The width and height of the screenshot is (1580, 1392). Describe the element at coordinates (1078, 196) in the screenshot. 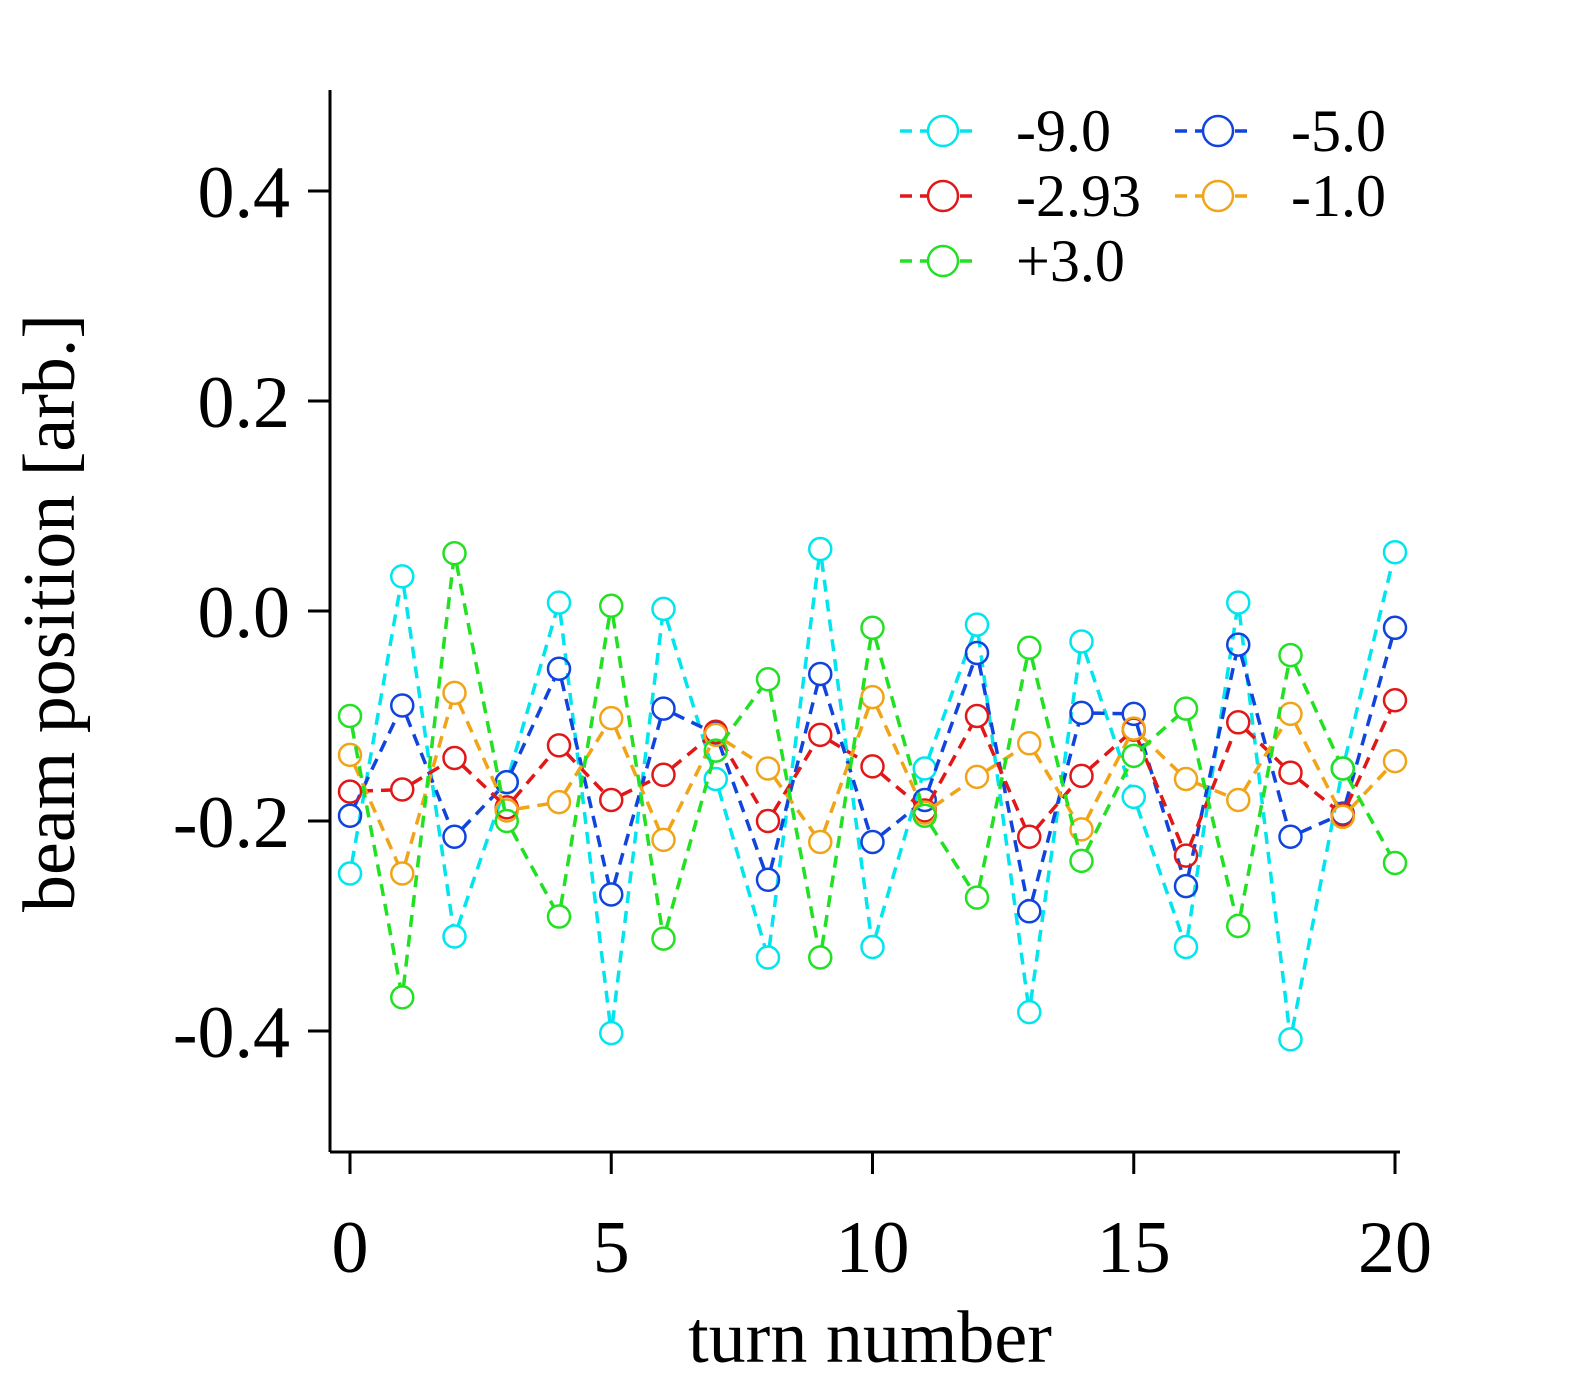

I see `legend-label: -2.93` at that location.